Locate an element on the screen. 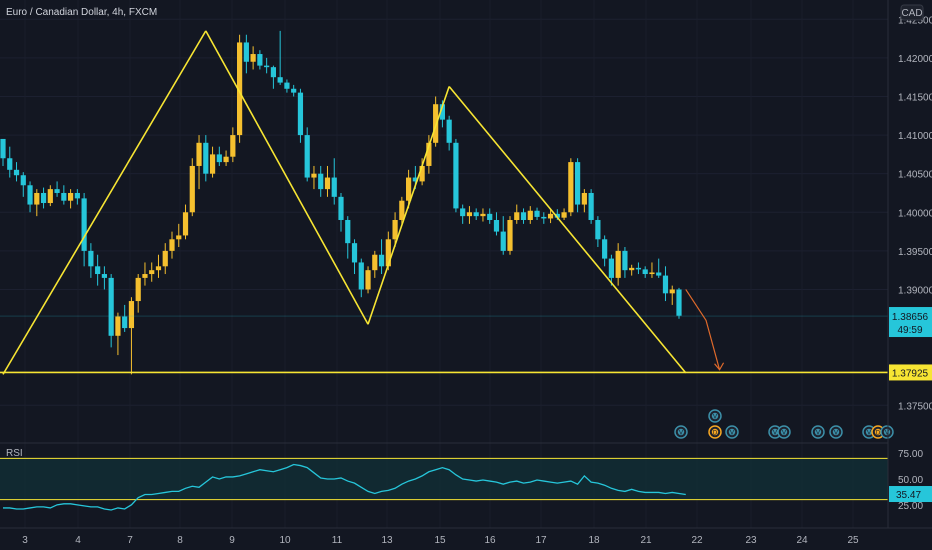 Image resolution: width=932 pixels, height=550 pixels. x-tick-label: 4 is located at coordinates (78, 540).